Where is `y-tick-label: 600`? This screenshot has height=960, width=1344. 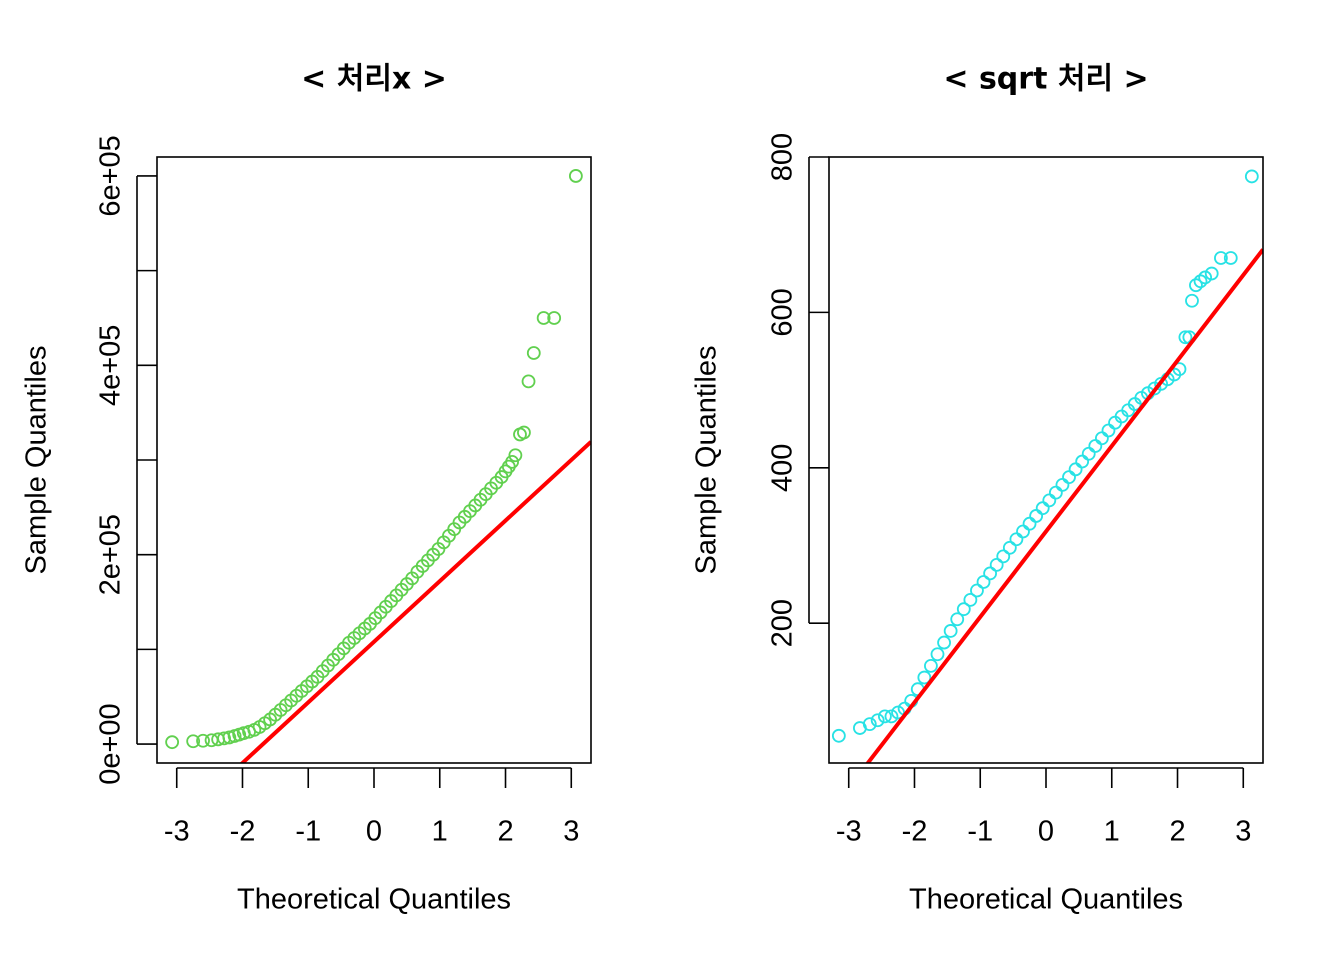
y-tick-label: 600 is located at coordinates (783, 312).